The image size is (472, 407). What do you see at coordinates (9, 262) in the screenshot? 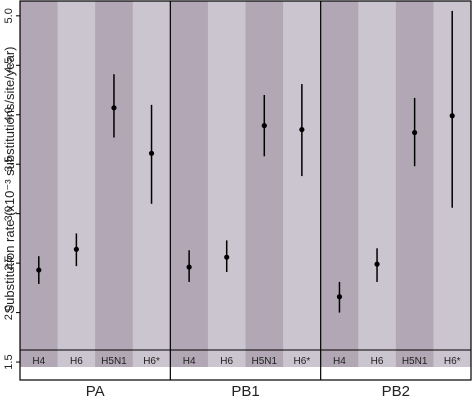
I see `y-tick-label: 2.5` at bounding box center [9, 262].